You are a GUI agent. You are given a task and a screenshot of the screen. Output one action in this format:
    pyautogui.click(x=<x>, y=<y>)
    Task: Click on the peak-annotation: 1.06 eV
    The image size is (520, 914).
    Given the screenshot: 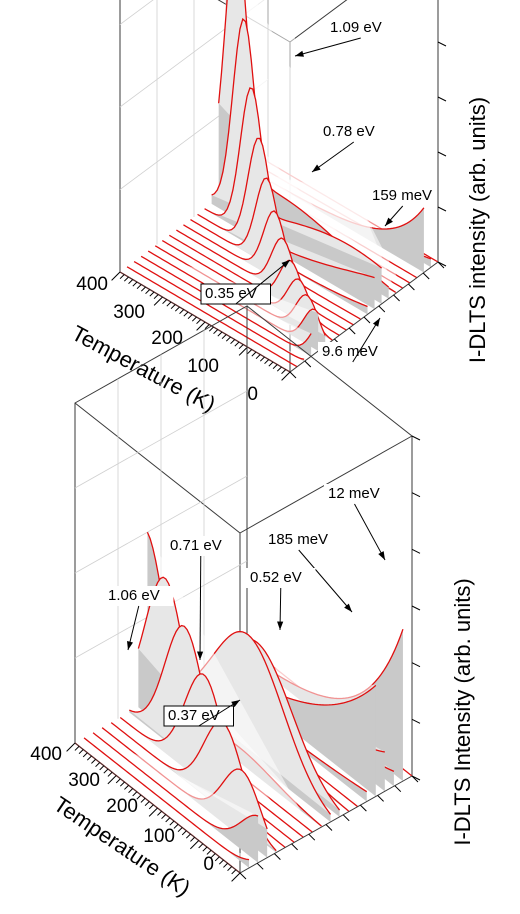 What is the action you would take?
    pyautogui.click(x=134, y=595)
    